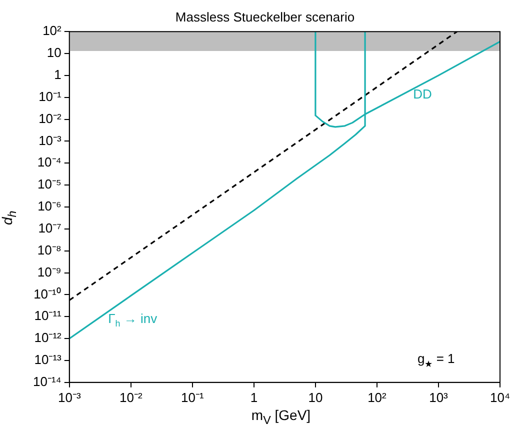  Describe the element at coordinates (131, 397) in the screenshot. I see `x-tick-label: 10⁻²` at that location.